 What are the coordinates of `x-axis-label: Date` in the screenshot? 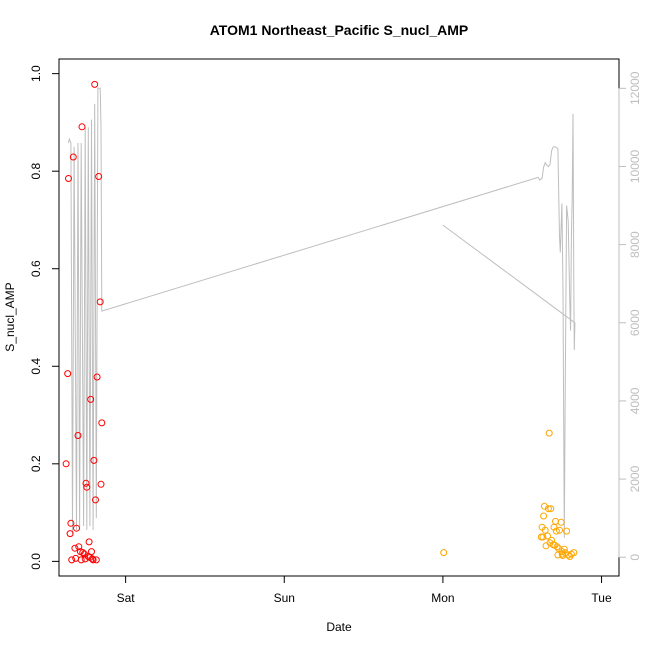 It's located at (339, 627).